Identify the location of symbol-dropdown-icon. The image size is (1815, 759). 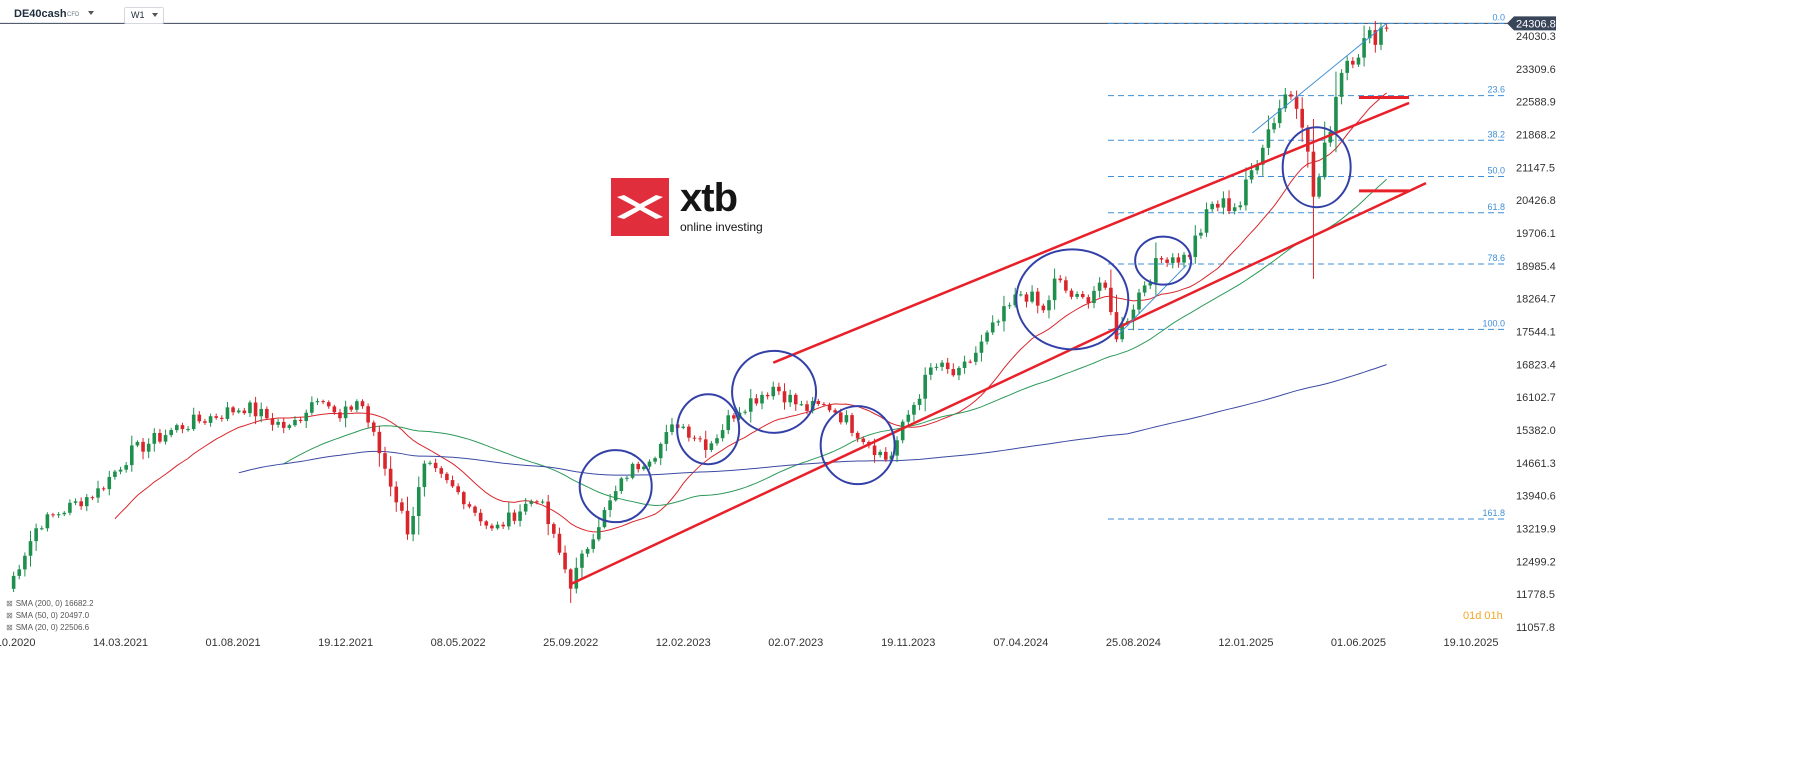
(91, 13).